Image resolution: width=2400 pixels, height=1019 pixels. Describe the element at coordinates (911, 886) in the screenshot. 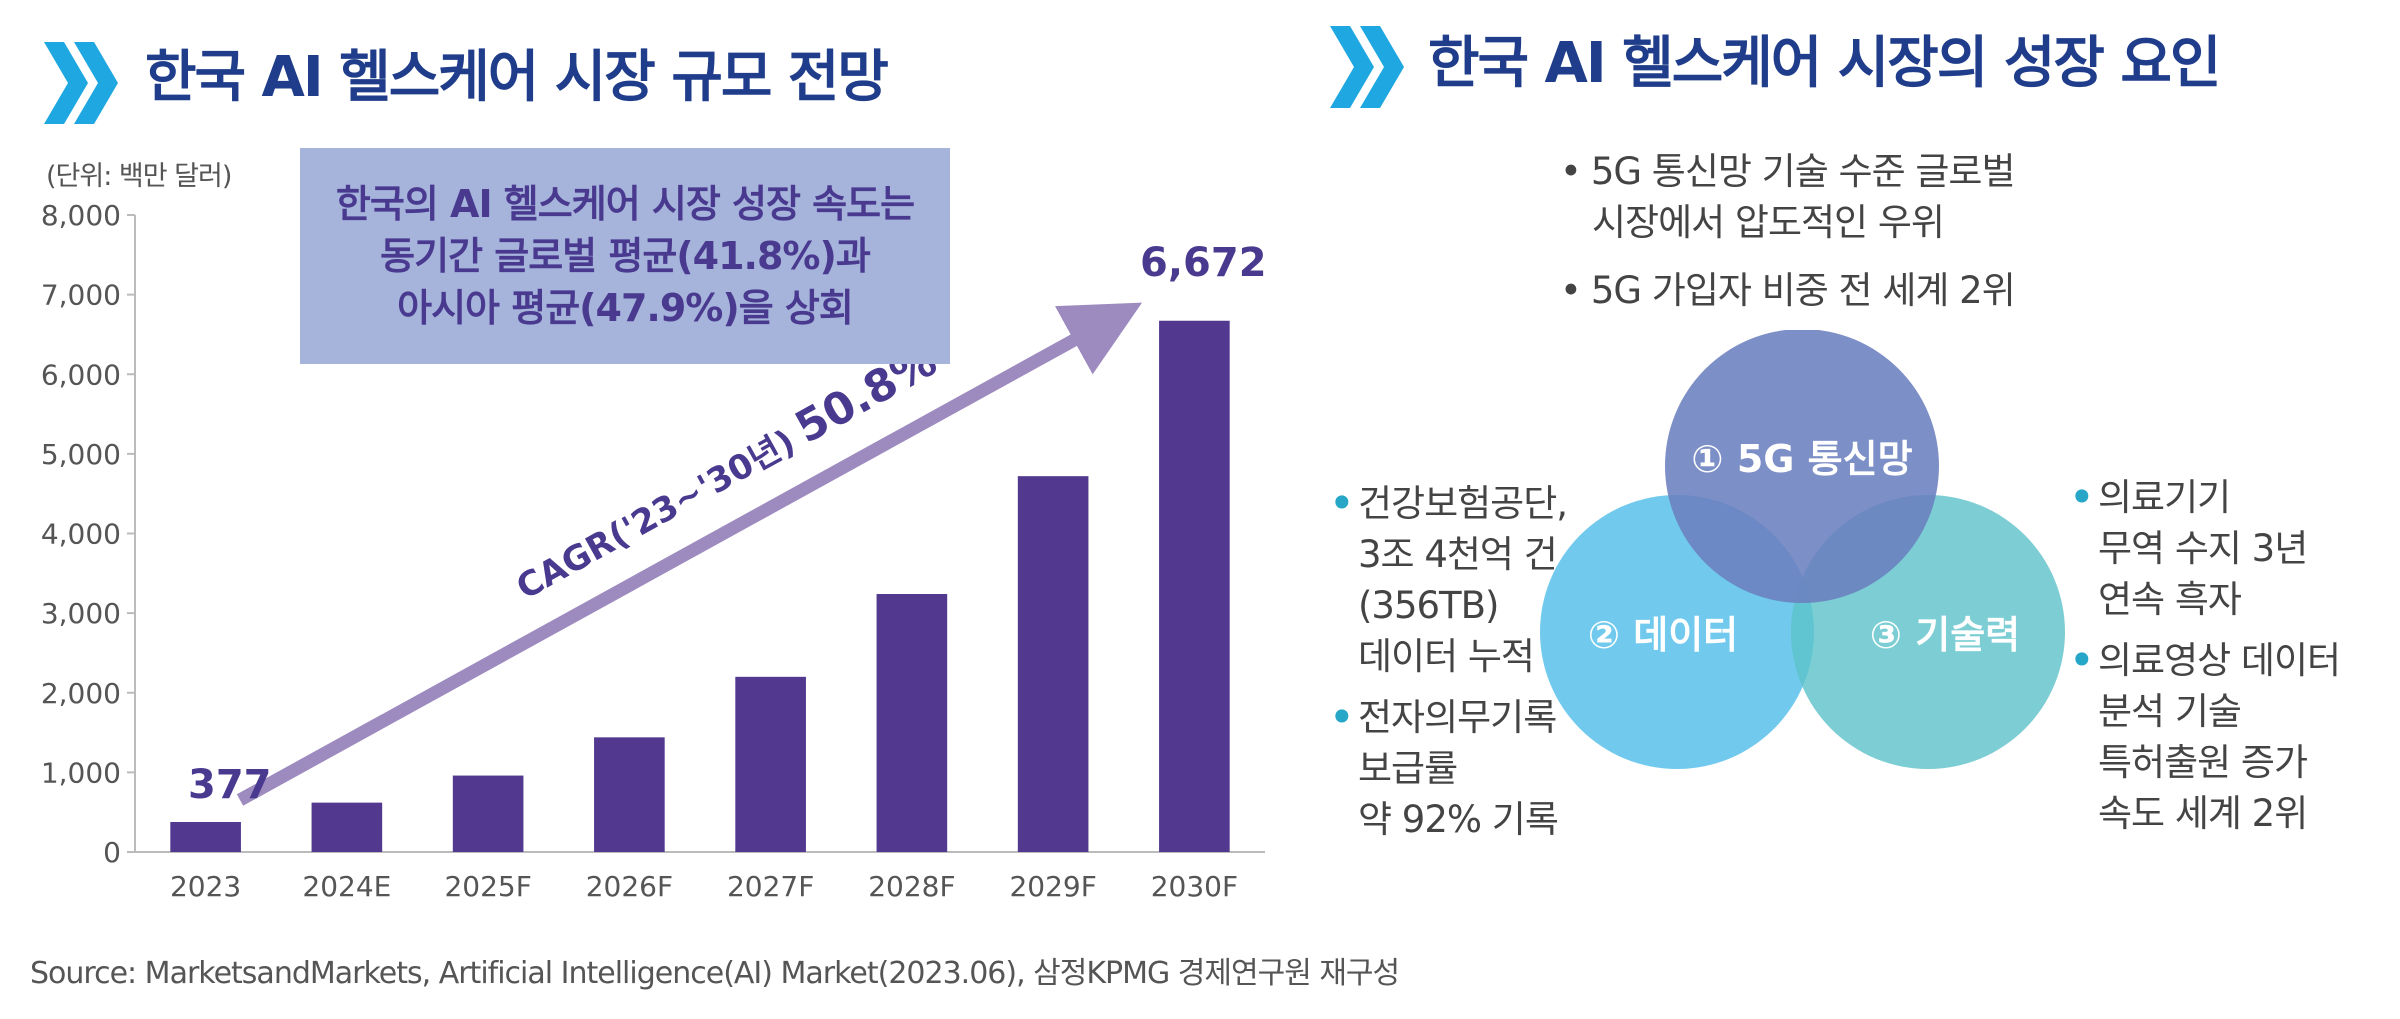

I see `x-tick-label: 2028F` at that location.